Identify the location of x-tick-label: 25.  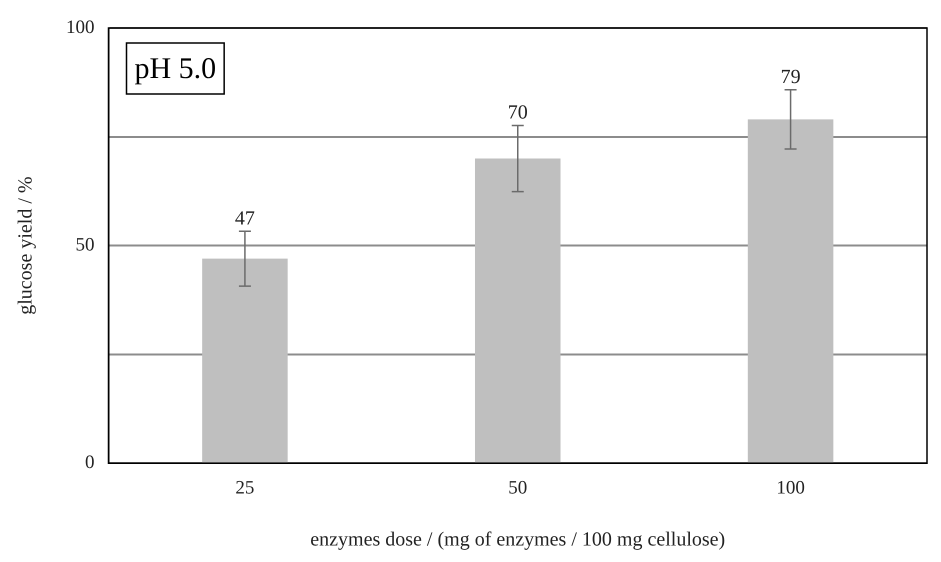
(244, 488).